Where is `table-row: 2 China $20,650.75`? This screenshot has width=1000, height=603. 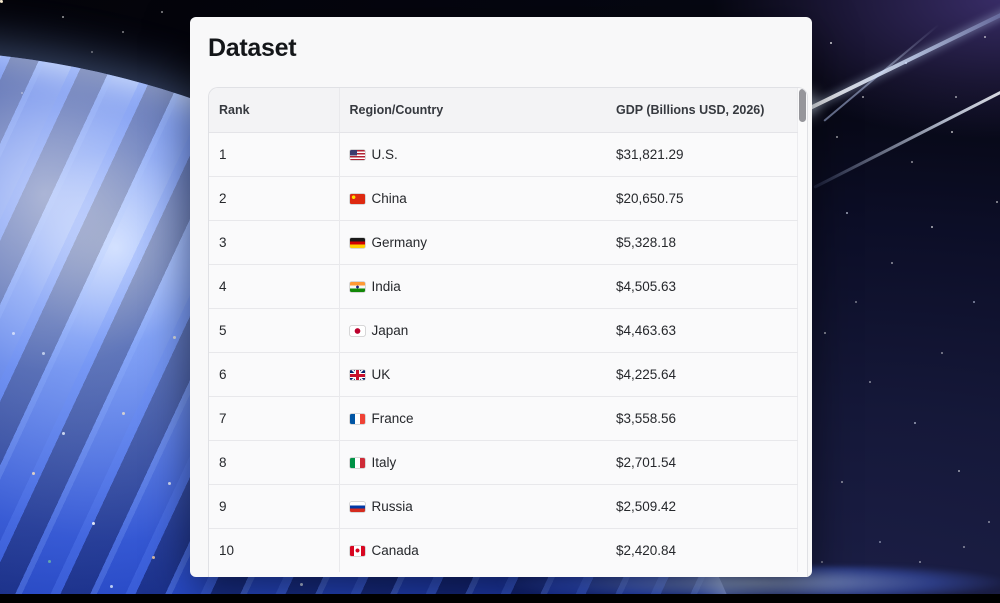 table-row: 2 China $20,650.75 is located at coordinates (503, 198).